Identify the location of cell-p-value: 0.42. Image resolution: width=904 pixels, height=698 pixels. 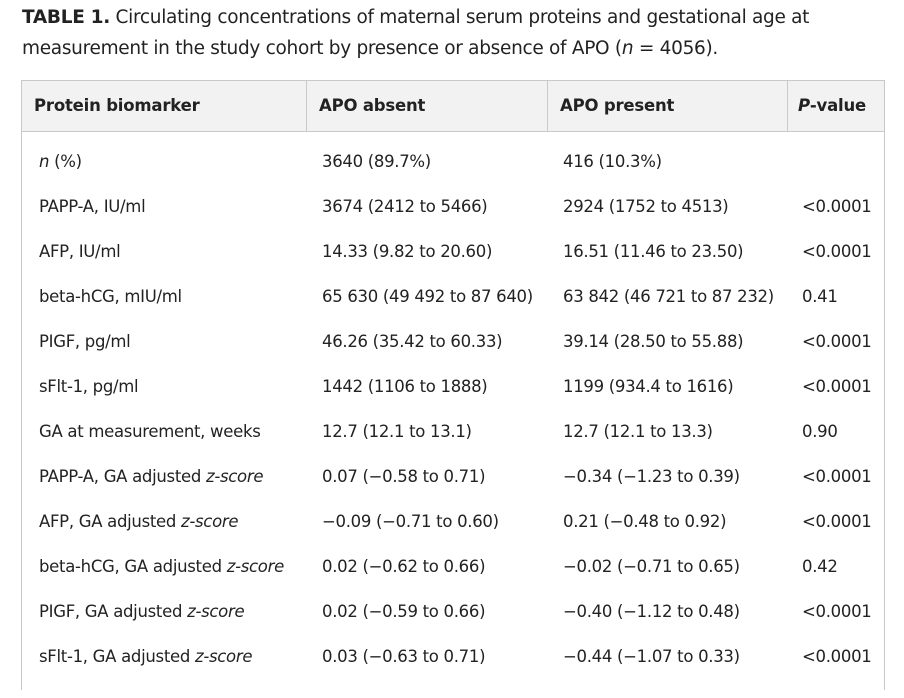
(820, 566).